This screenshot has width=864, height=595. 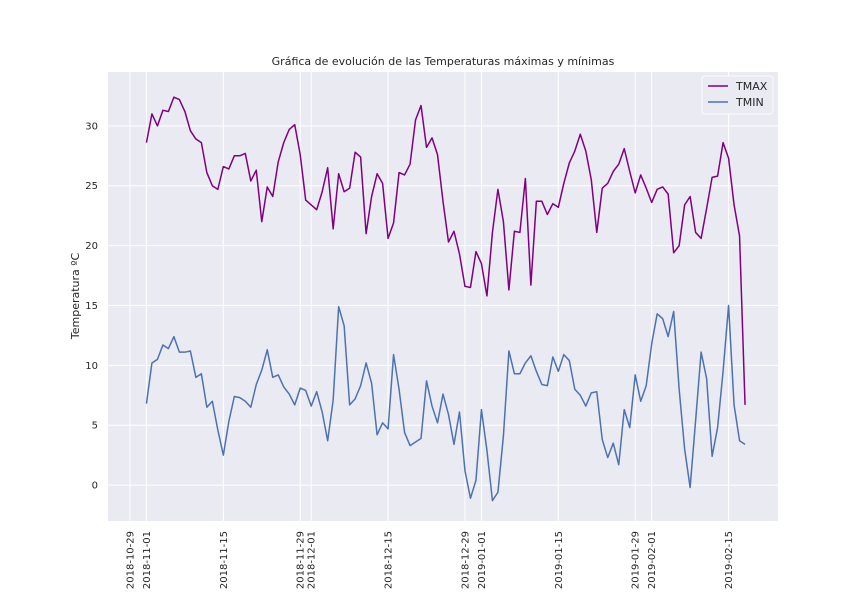 I want to click on y-axis-label: Temperatura ºC, so click(x=75, y=297).